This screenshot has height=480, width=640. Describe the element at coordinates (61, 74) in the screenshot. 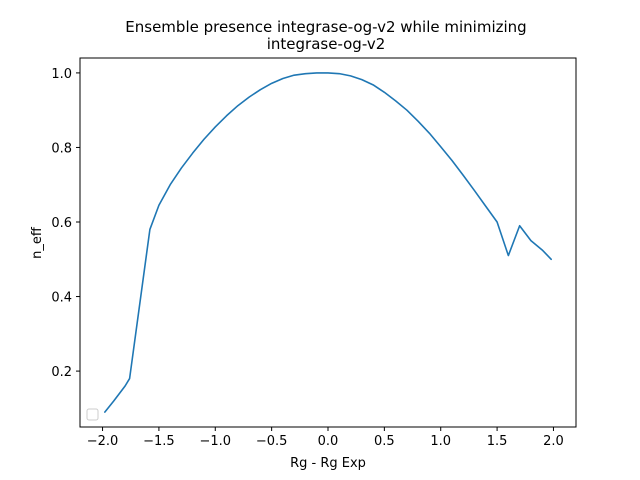

I see `y-tick-label: 1.0` at that location.